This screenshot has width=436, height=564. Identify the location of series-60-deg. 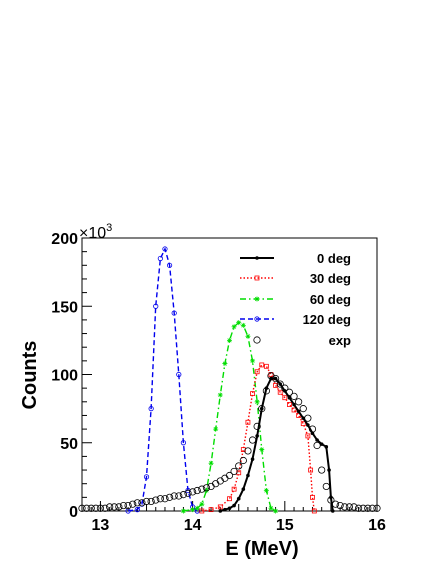
(229, 417).